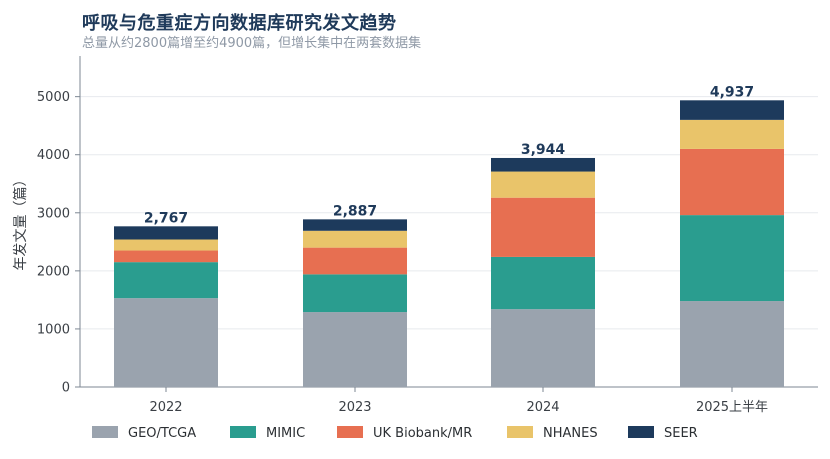 Image resolution: width=830 pixels, height=459 pixels. I want to click on y-tick-label: 1000, so click(53, 329).